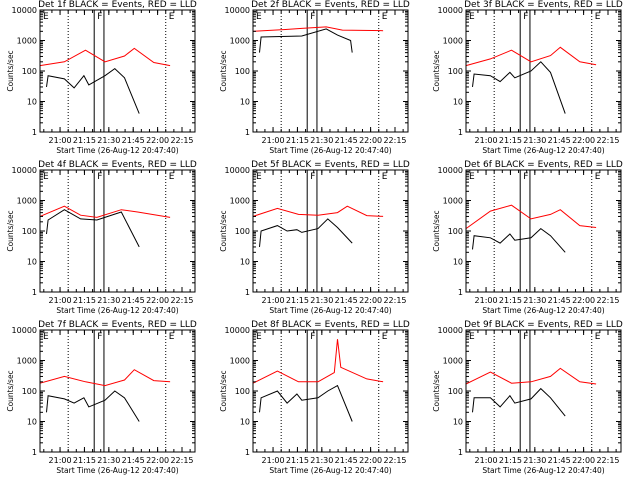 This screenshot has height=480, width=640. Describe the element at coordinates (543, 5) in the screenshot. I see `plot-title: Det 3f BLACK = Events, RED = LLD` at that location.